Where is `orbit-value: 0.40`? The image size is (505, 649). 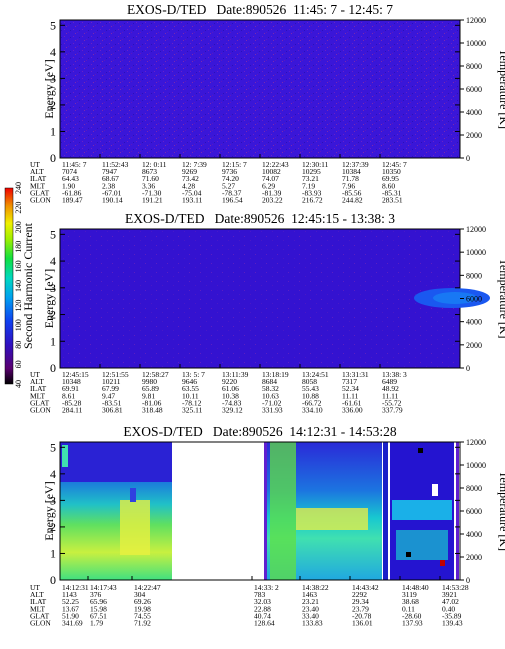
orbit-value: 0.40 is located at coordinates (448, 608).